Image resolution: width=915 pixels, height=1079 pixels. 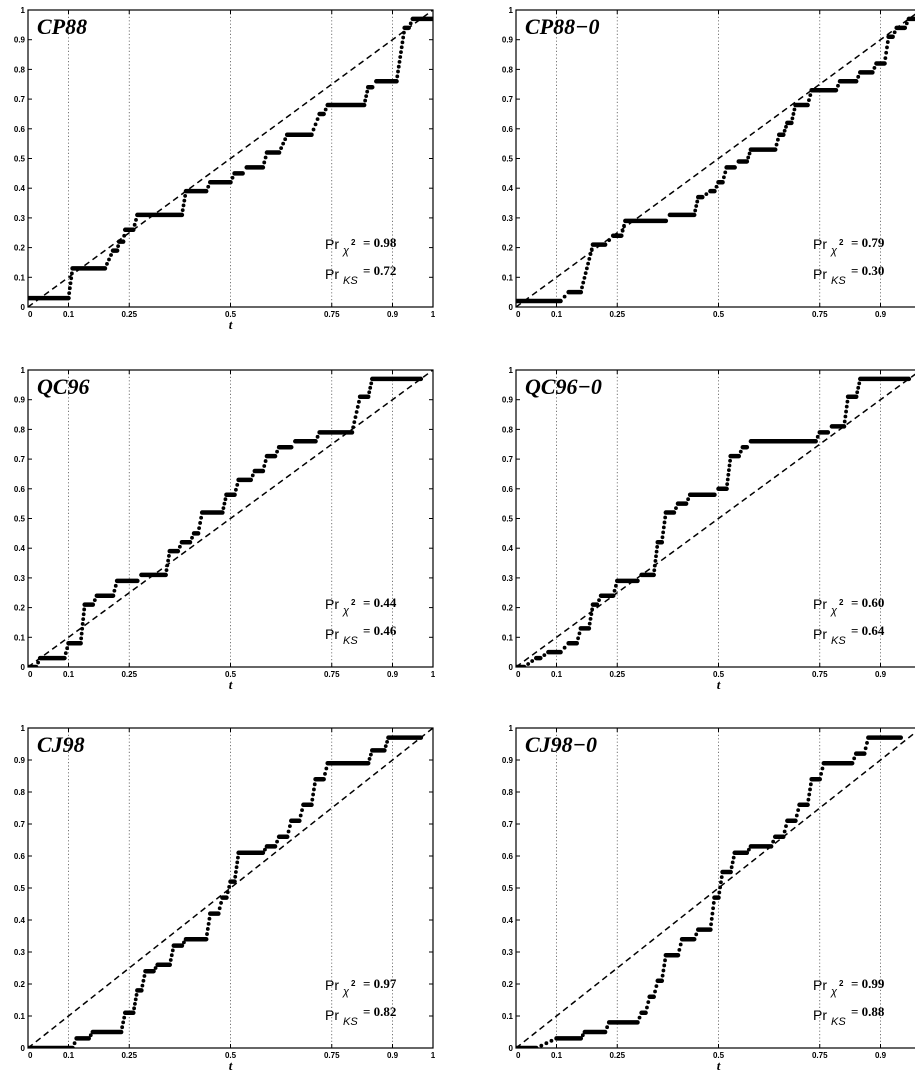 I want to click on plot-frame, so click(x=715, y=888).